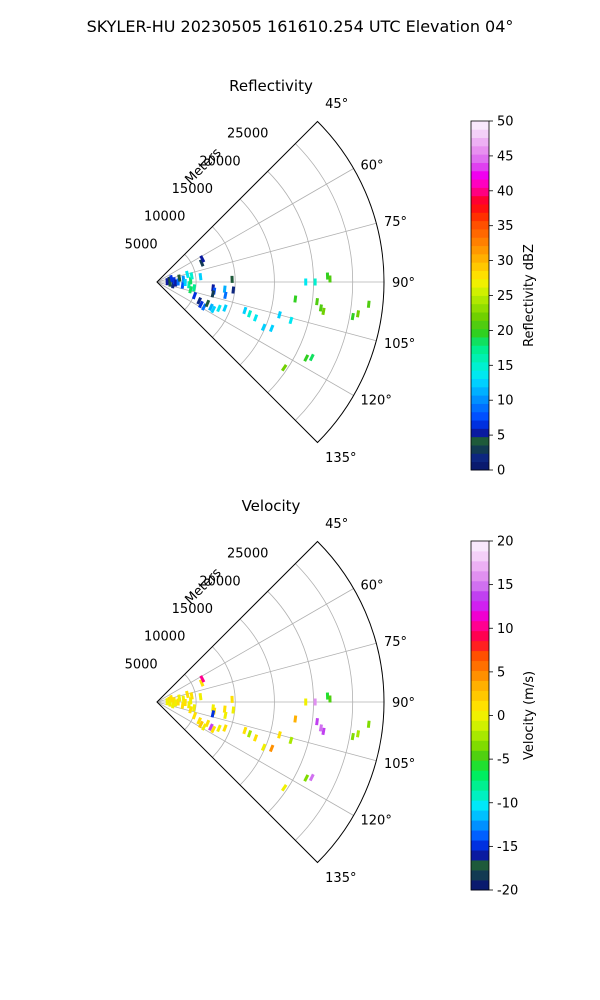  What do you see at coordinates (247, 134) in the screenshot?
I see `radius-tick-label: 25000` at bounding box center [247, 134].